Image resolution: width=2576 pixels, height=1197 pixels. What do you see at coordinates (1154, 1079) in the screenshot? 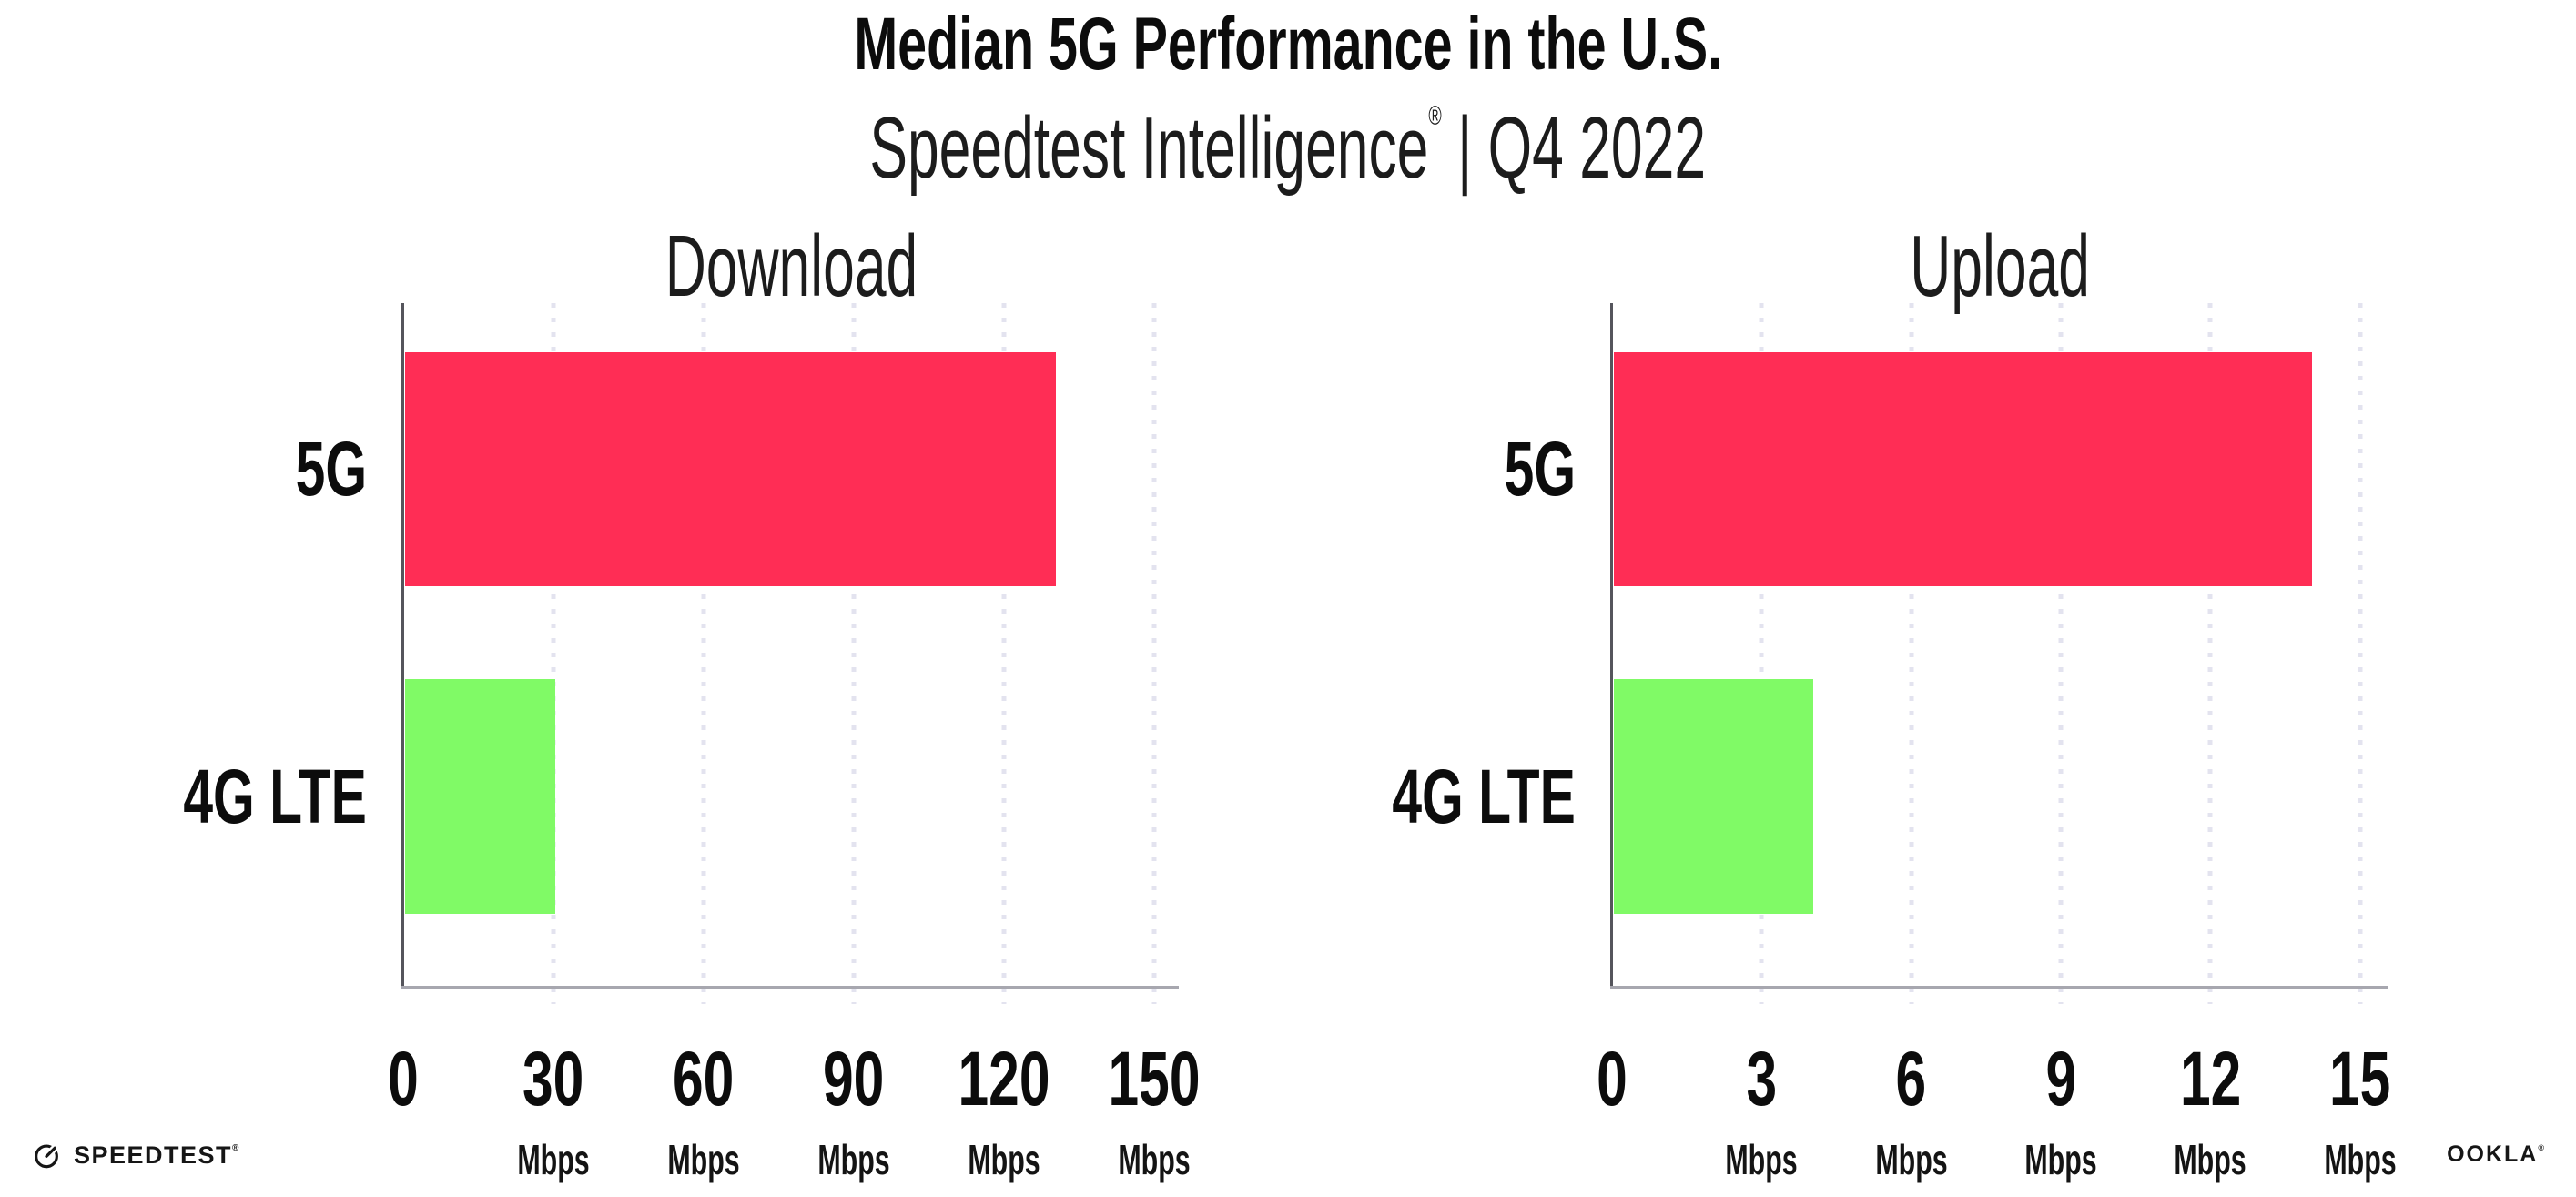
I see `x-tick-value: 150` at bounding box center [1154, 1079].